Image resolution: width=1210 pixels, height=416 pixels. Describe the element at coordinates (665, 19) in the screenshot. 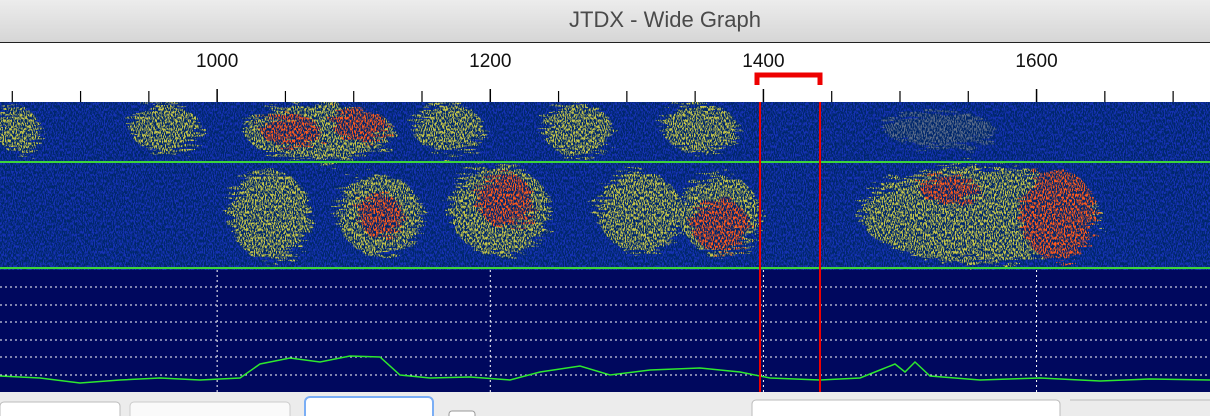

I see `window-title: JTDX - Wide Graph` at that location.